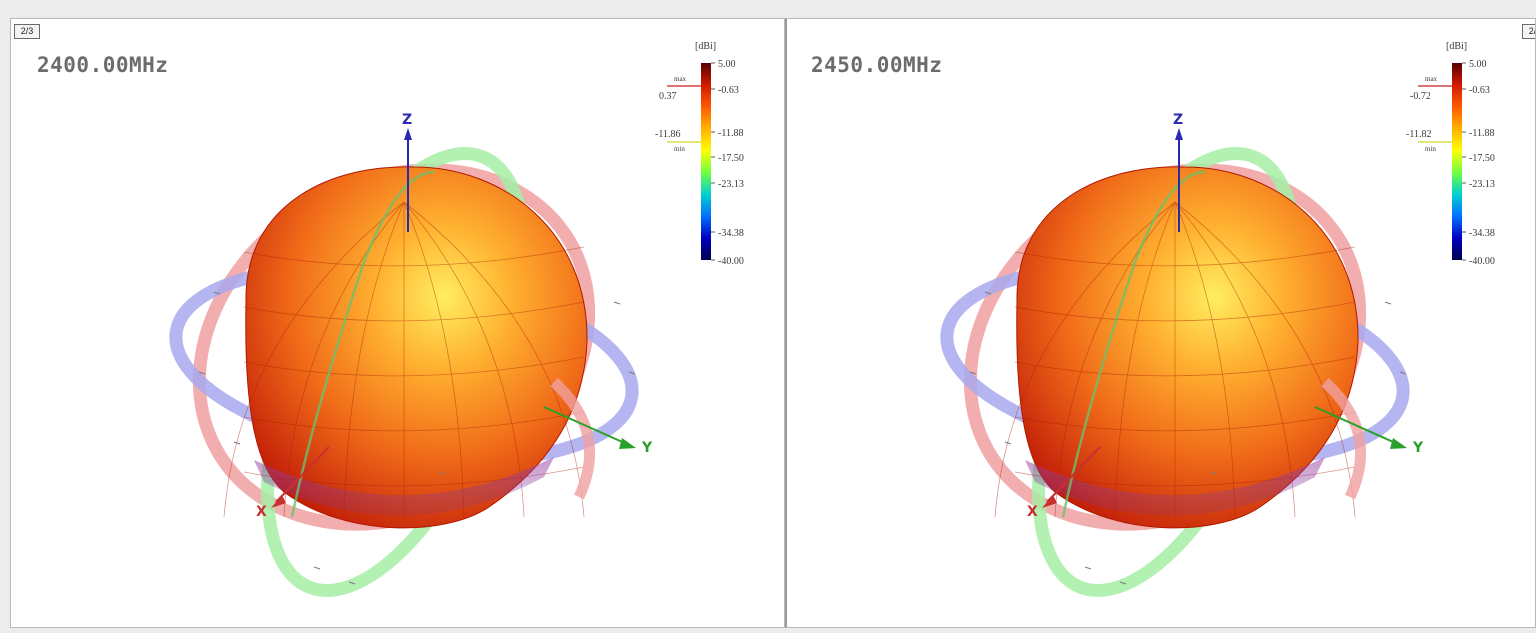 This screenshot has height=633, width=1536. Describe the element at coordinates (1420, 96) in the screenshot. I see `max-value: -0.72` at that location.